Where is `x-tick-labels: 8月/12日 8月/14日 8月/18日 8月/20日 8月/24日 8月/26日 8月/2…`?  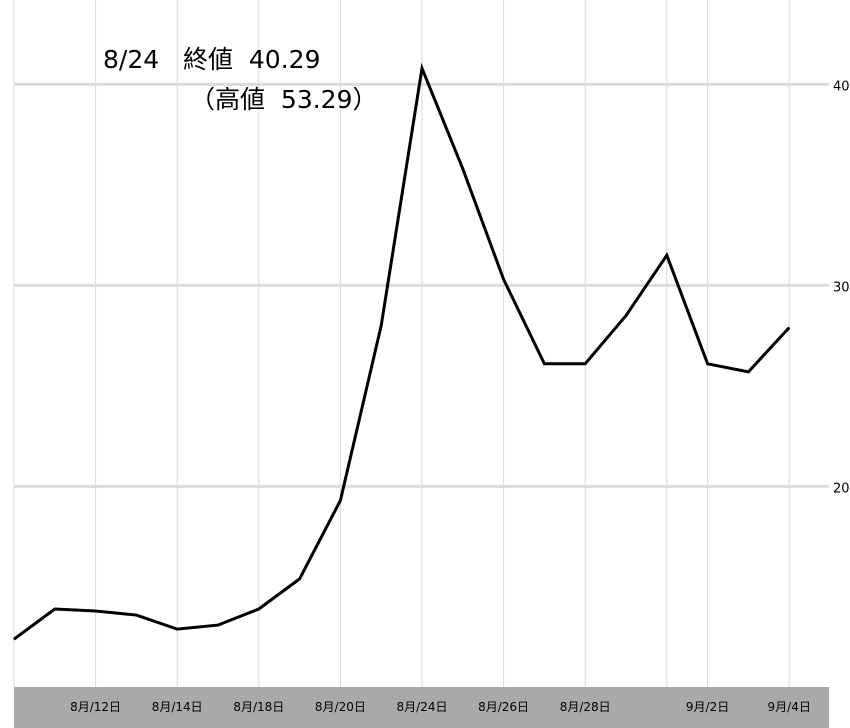
x-tick-labels: 8月/12日 8月/14日 8月/18日 8月/20日 8月/24日 8月/26日 8月/2… is located at coordinates (440, 707).